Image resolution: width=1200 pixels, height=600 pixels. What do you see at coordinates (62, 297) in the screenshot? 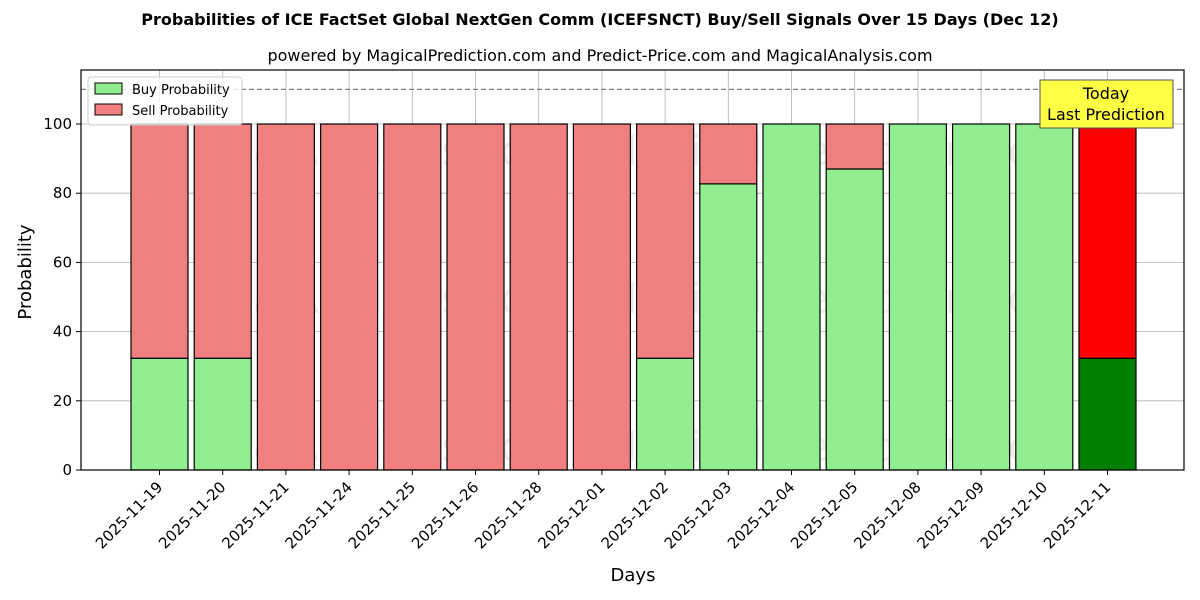
I see `y-axis-ticks: 0 20 40 60 80 100` at bounding box center [62, 297].